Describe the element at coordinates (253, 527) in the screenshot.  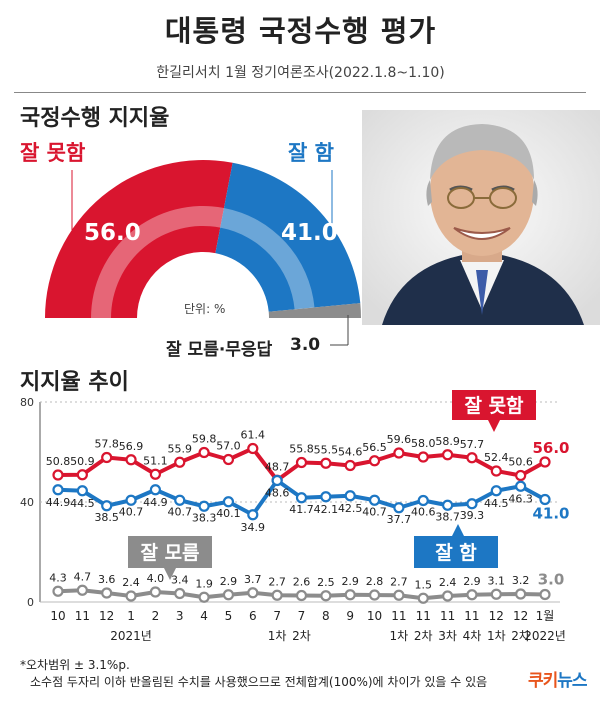
I see `data-label: 34.9` at that location.